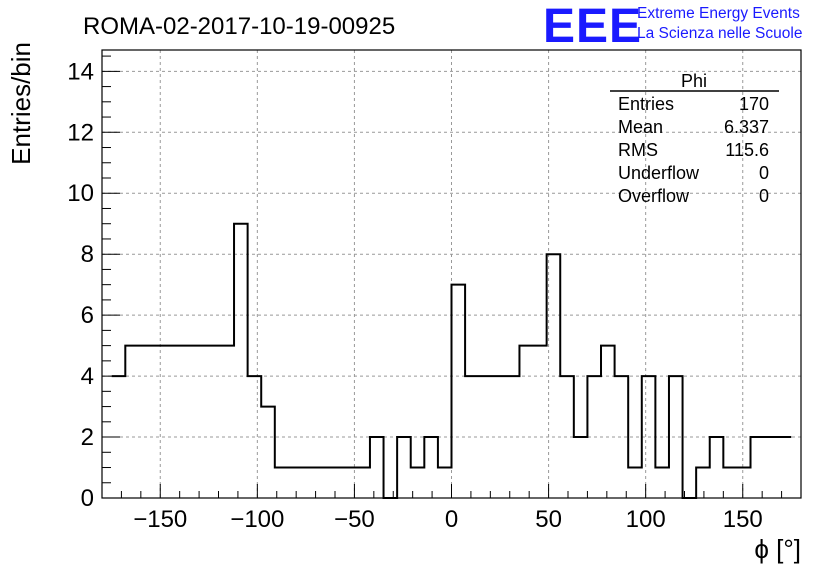 The height and width of the screenshot is (577, 836). What do you see at coordinates (719, 33) in the screenshot?
I see `logo-line-2: La Scienza nelle Scuole` at bounding box center [719, 33].